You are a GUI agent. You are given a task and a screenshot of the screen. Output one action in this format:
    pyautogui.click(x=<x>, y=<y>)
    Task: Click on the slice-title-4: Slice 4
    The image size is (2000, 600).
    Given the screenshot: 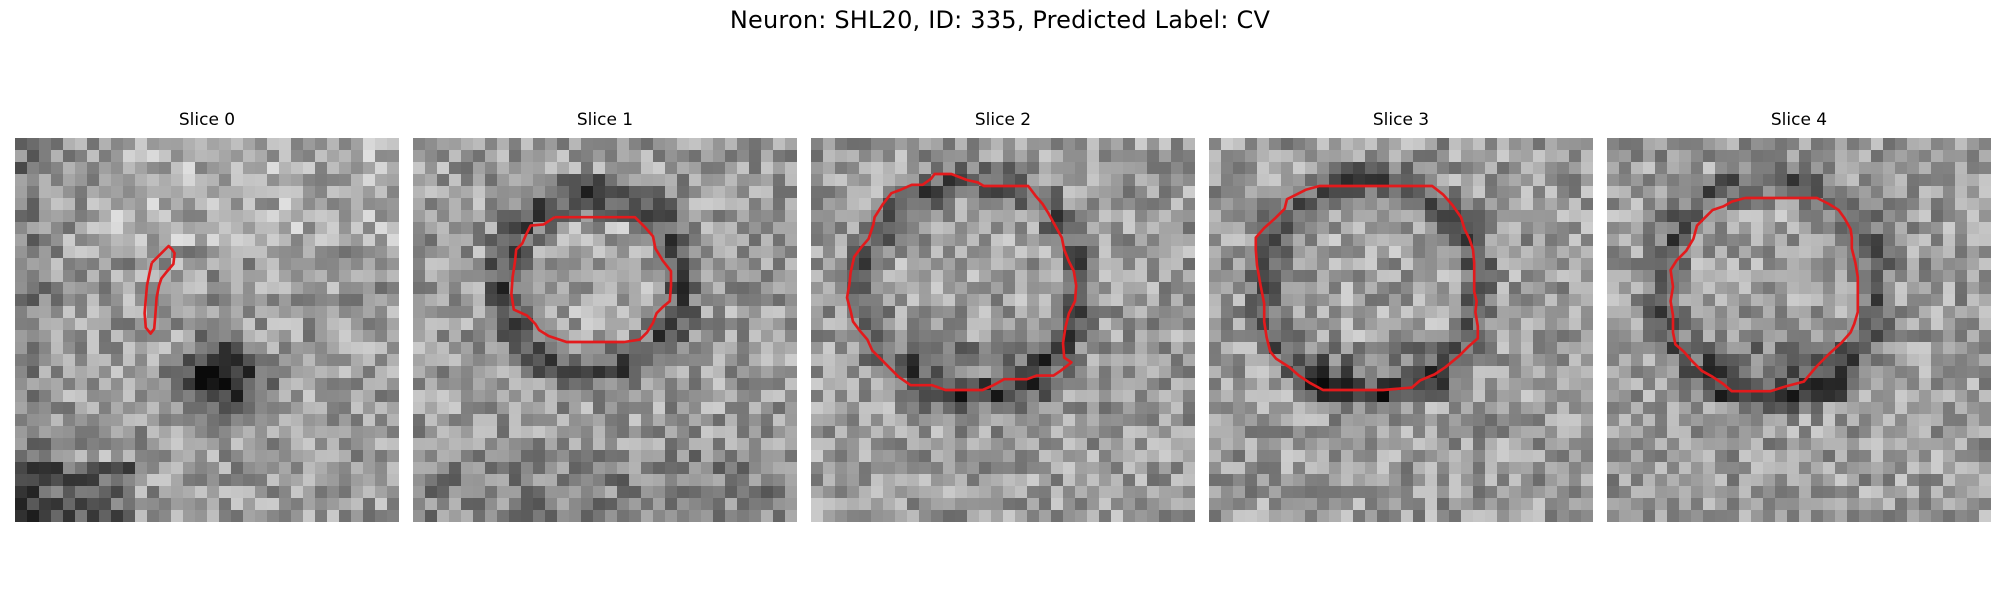 What is the action you would take?
    pyautogui.click(x=1799, y=120)
    